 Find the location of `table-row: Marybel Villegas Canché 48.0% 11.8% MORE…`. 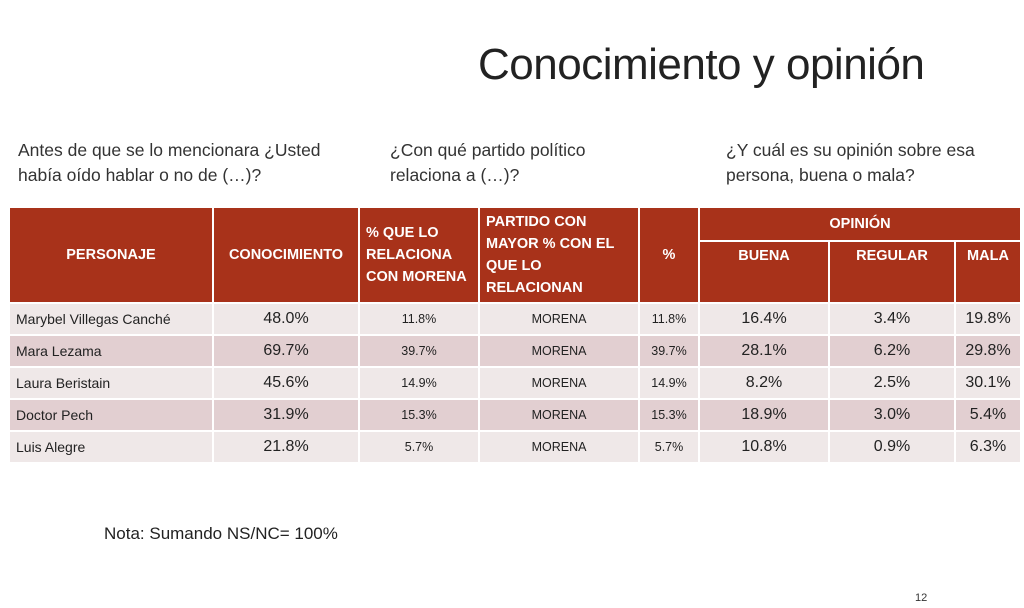

table-row: Marybel Villegas Canché 48.0% 11.8% MORE… is located at coordinates (515, 319).